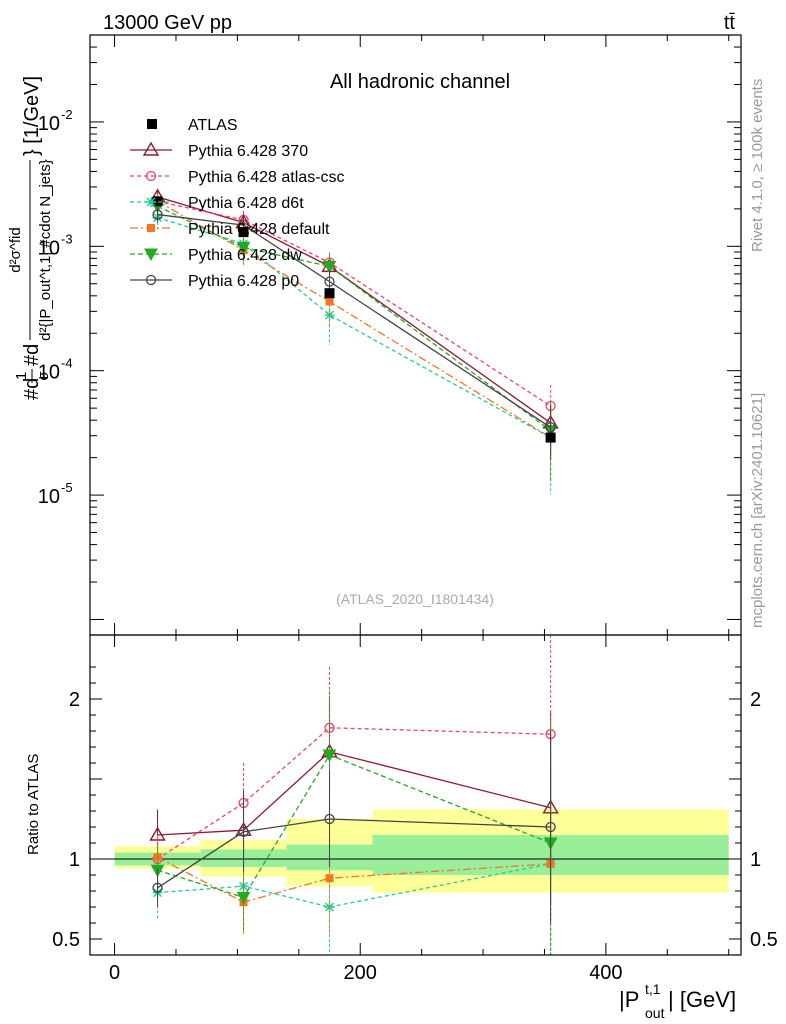 Image resolution: width=786 pixels, height=1024 pixels. Describe the element at coordinates (243, 281) in the screenshot. I see `legend-label: Pythia 6.428 p0` at that location.